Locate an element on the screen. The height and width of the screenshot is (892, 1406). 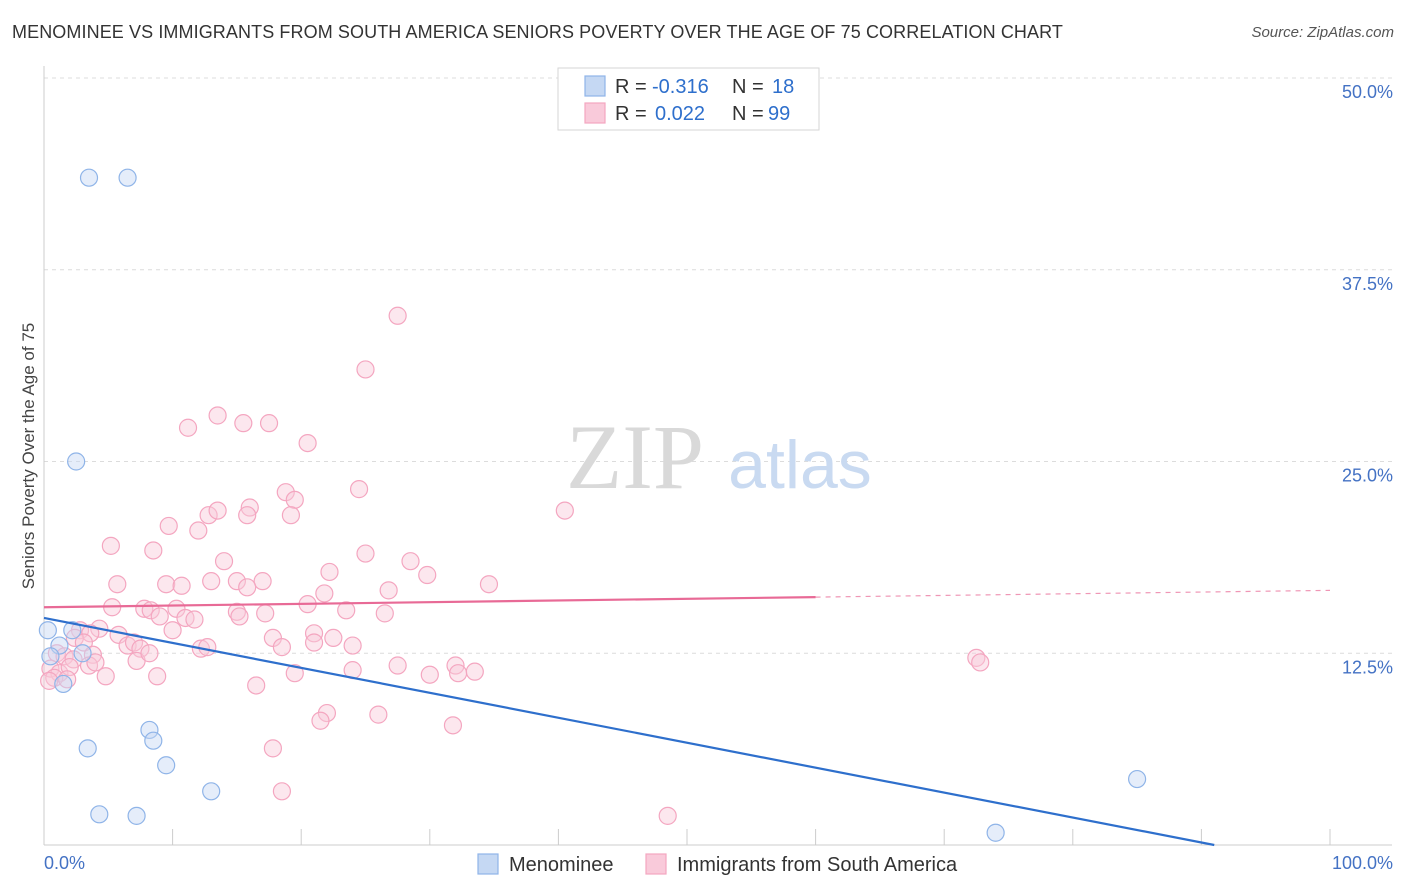
x-tick-labels: 0.0% 100.0% is located at coordinates (718, 863).